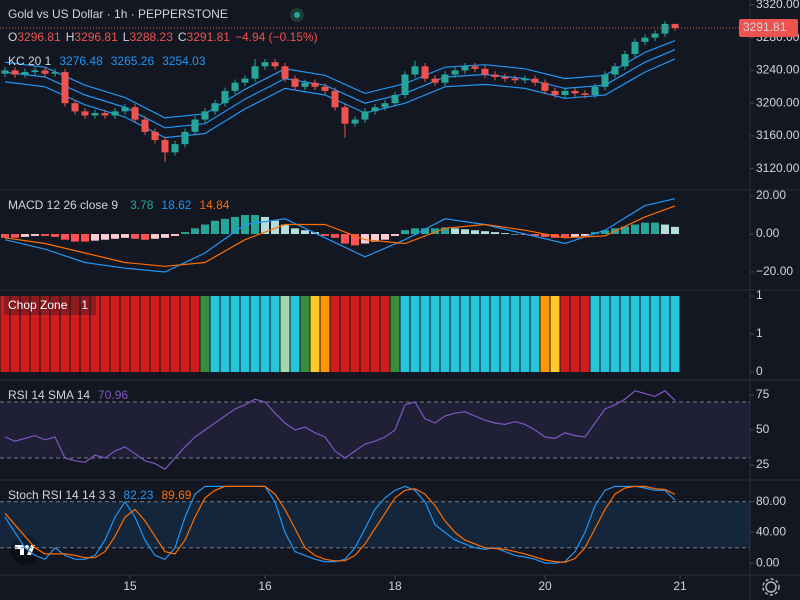 The width and height of the screenshot is (800, 600). I want to click on legend-item: 18.62, so click(176, 205).